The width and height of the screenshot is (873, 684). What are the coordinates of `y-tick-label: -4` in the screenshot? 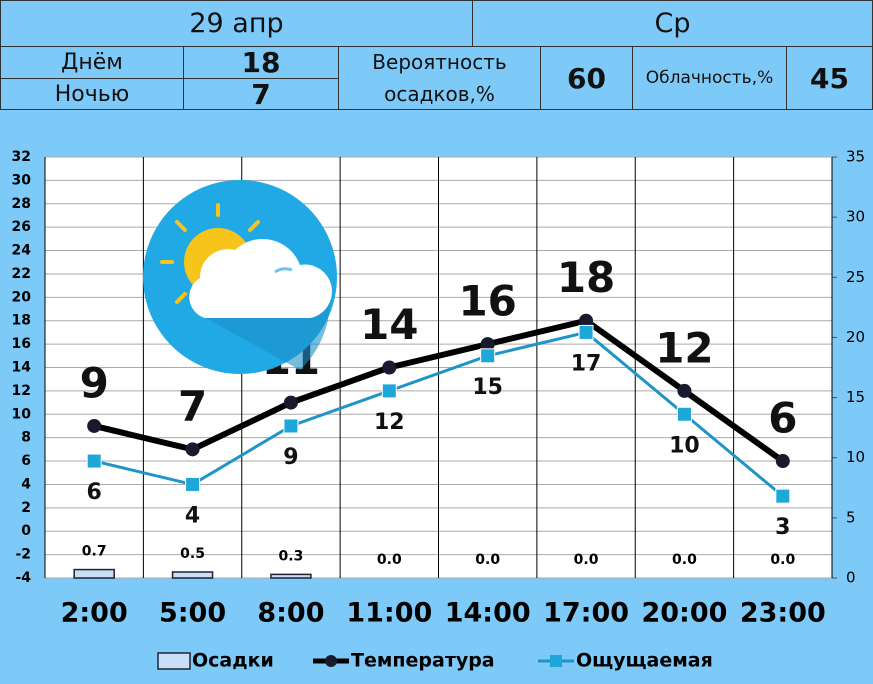 It's located at (23, 578).